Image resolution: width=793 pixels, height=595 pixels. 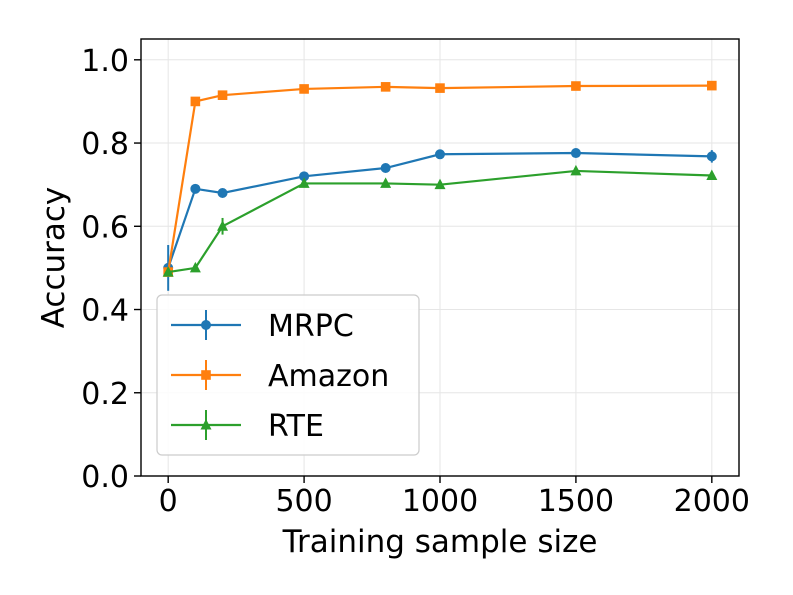 I want to click on legend-label-mrpc: MRPC, so click(x=311, y=326).